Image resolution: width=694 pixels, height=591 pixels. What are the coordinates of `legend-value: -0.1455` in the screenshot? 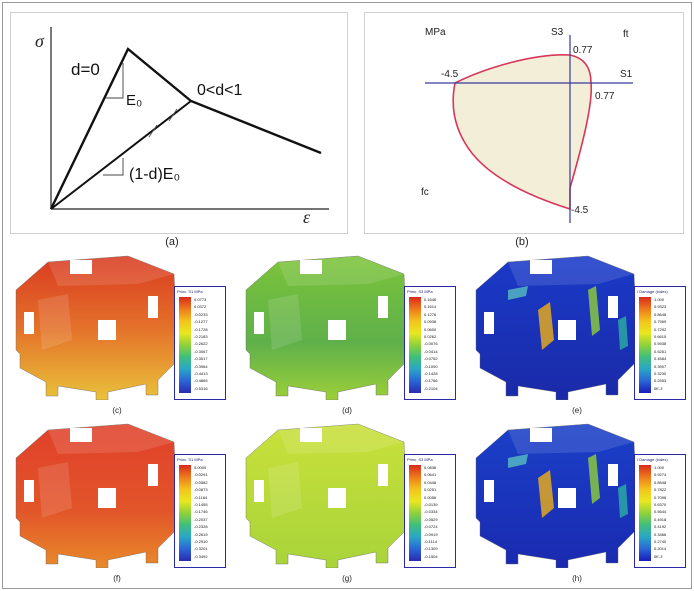 It's located at (201, 505).